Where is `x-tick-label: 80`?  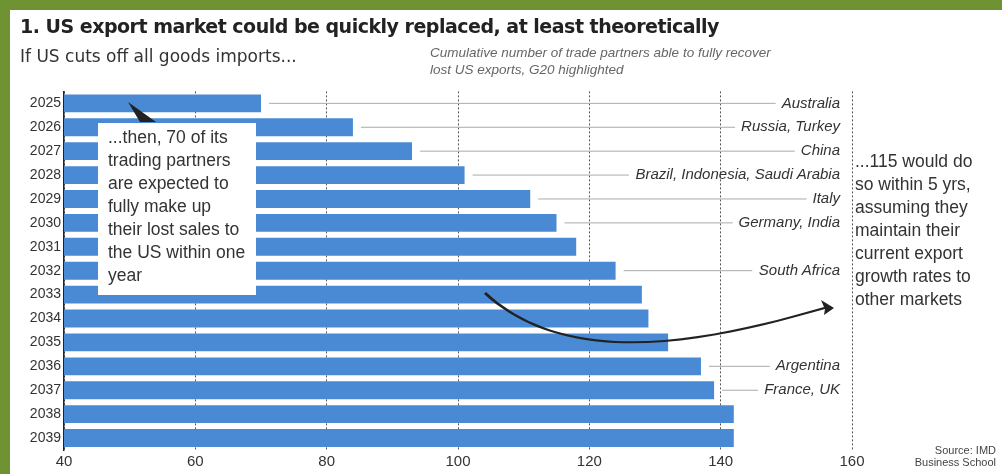
x-tick-label: 80 is located at coordinates (327, 461).